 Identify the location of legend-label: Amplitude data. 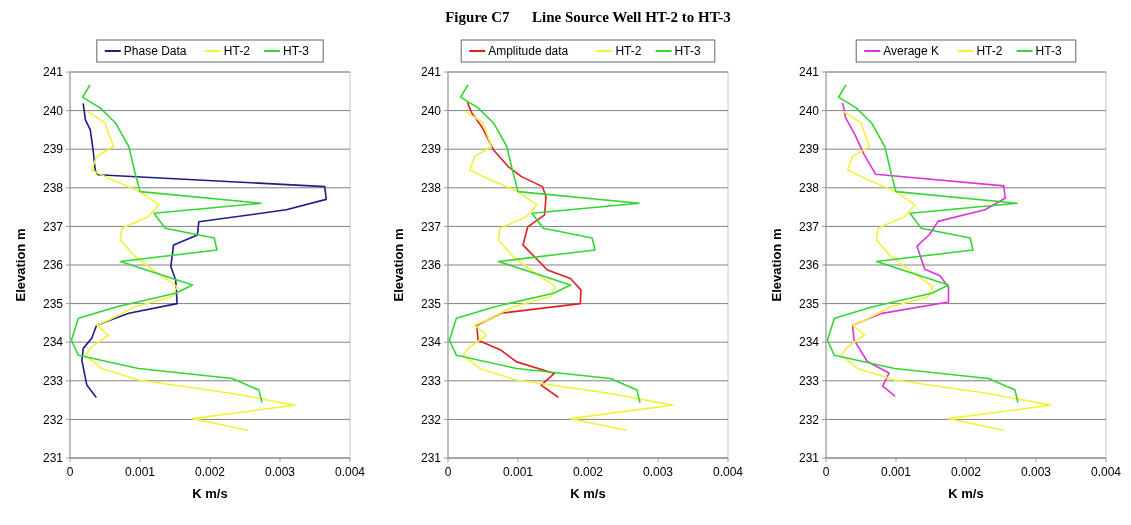
(528, 51).